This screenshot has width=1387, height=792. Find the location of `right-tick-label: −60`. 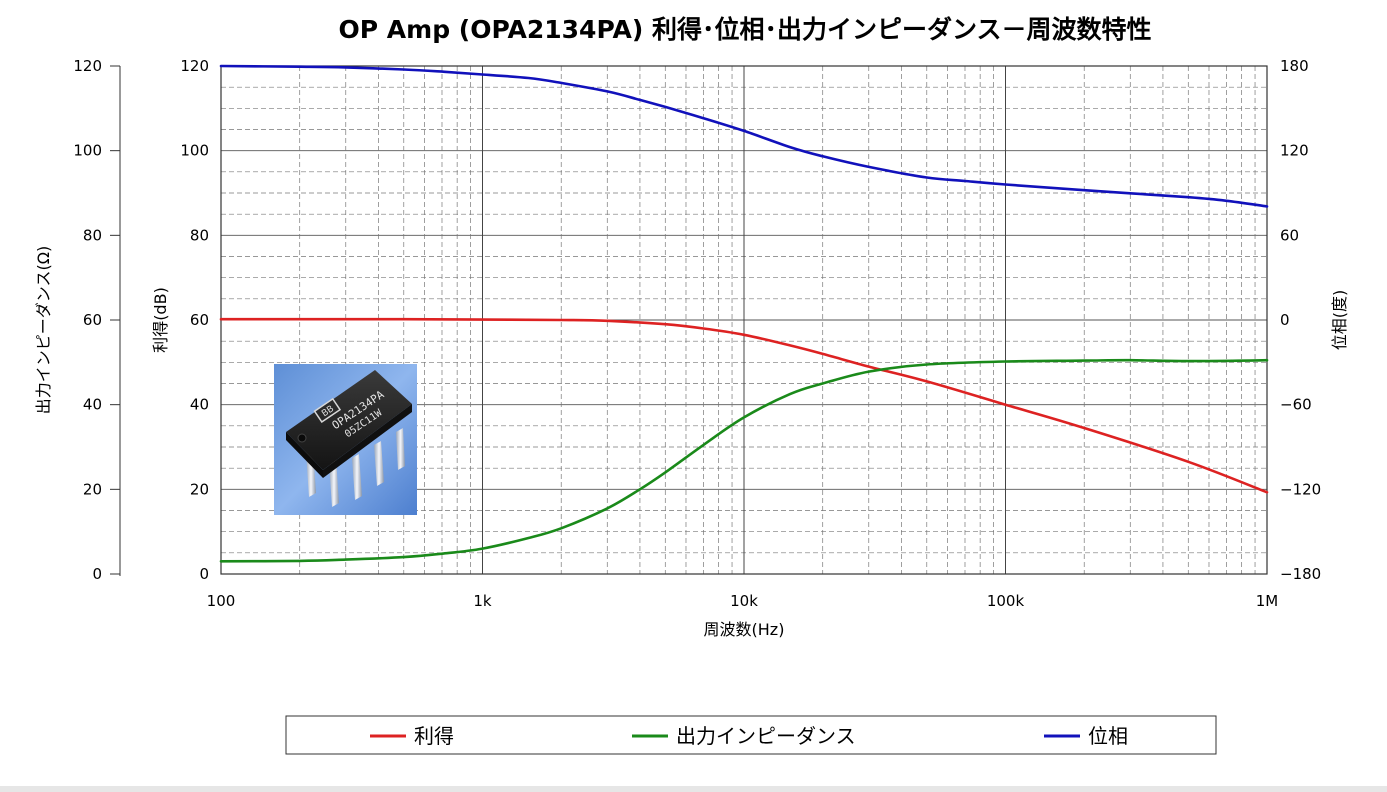

right-tick-label: −60 is located at coordinates (1296, 405).